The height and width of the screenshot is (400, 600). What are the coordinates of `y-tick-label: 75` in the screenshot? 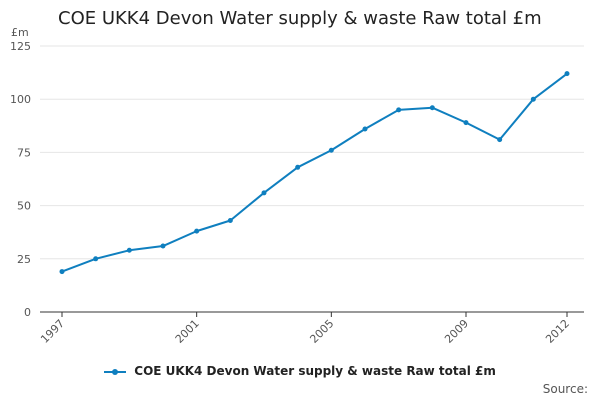 It's located at (24, 152).